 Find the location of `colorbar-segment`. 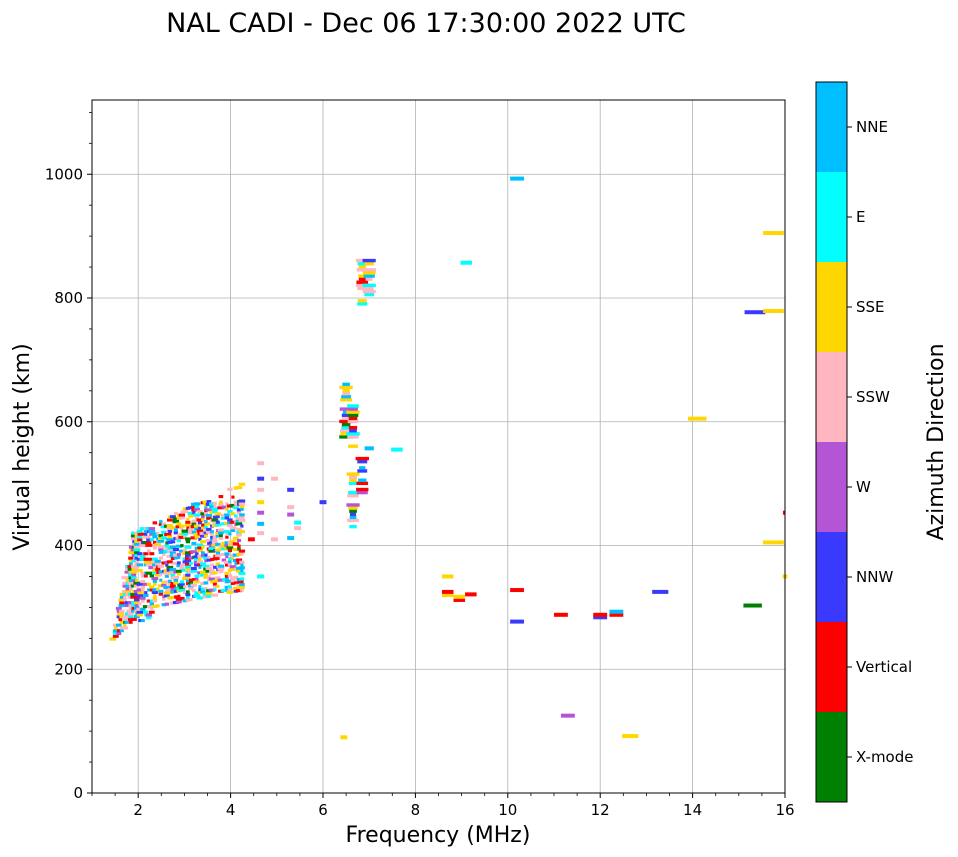

colorbar-segment is located at coordinates (831, 217).